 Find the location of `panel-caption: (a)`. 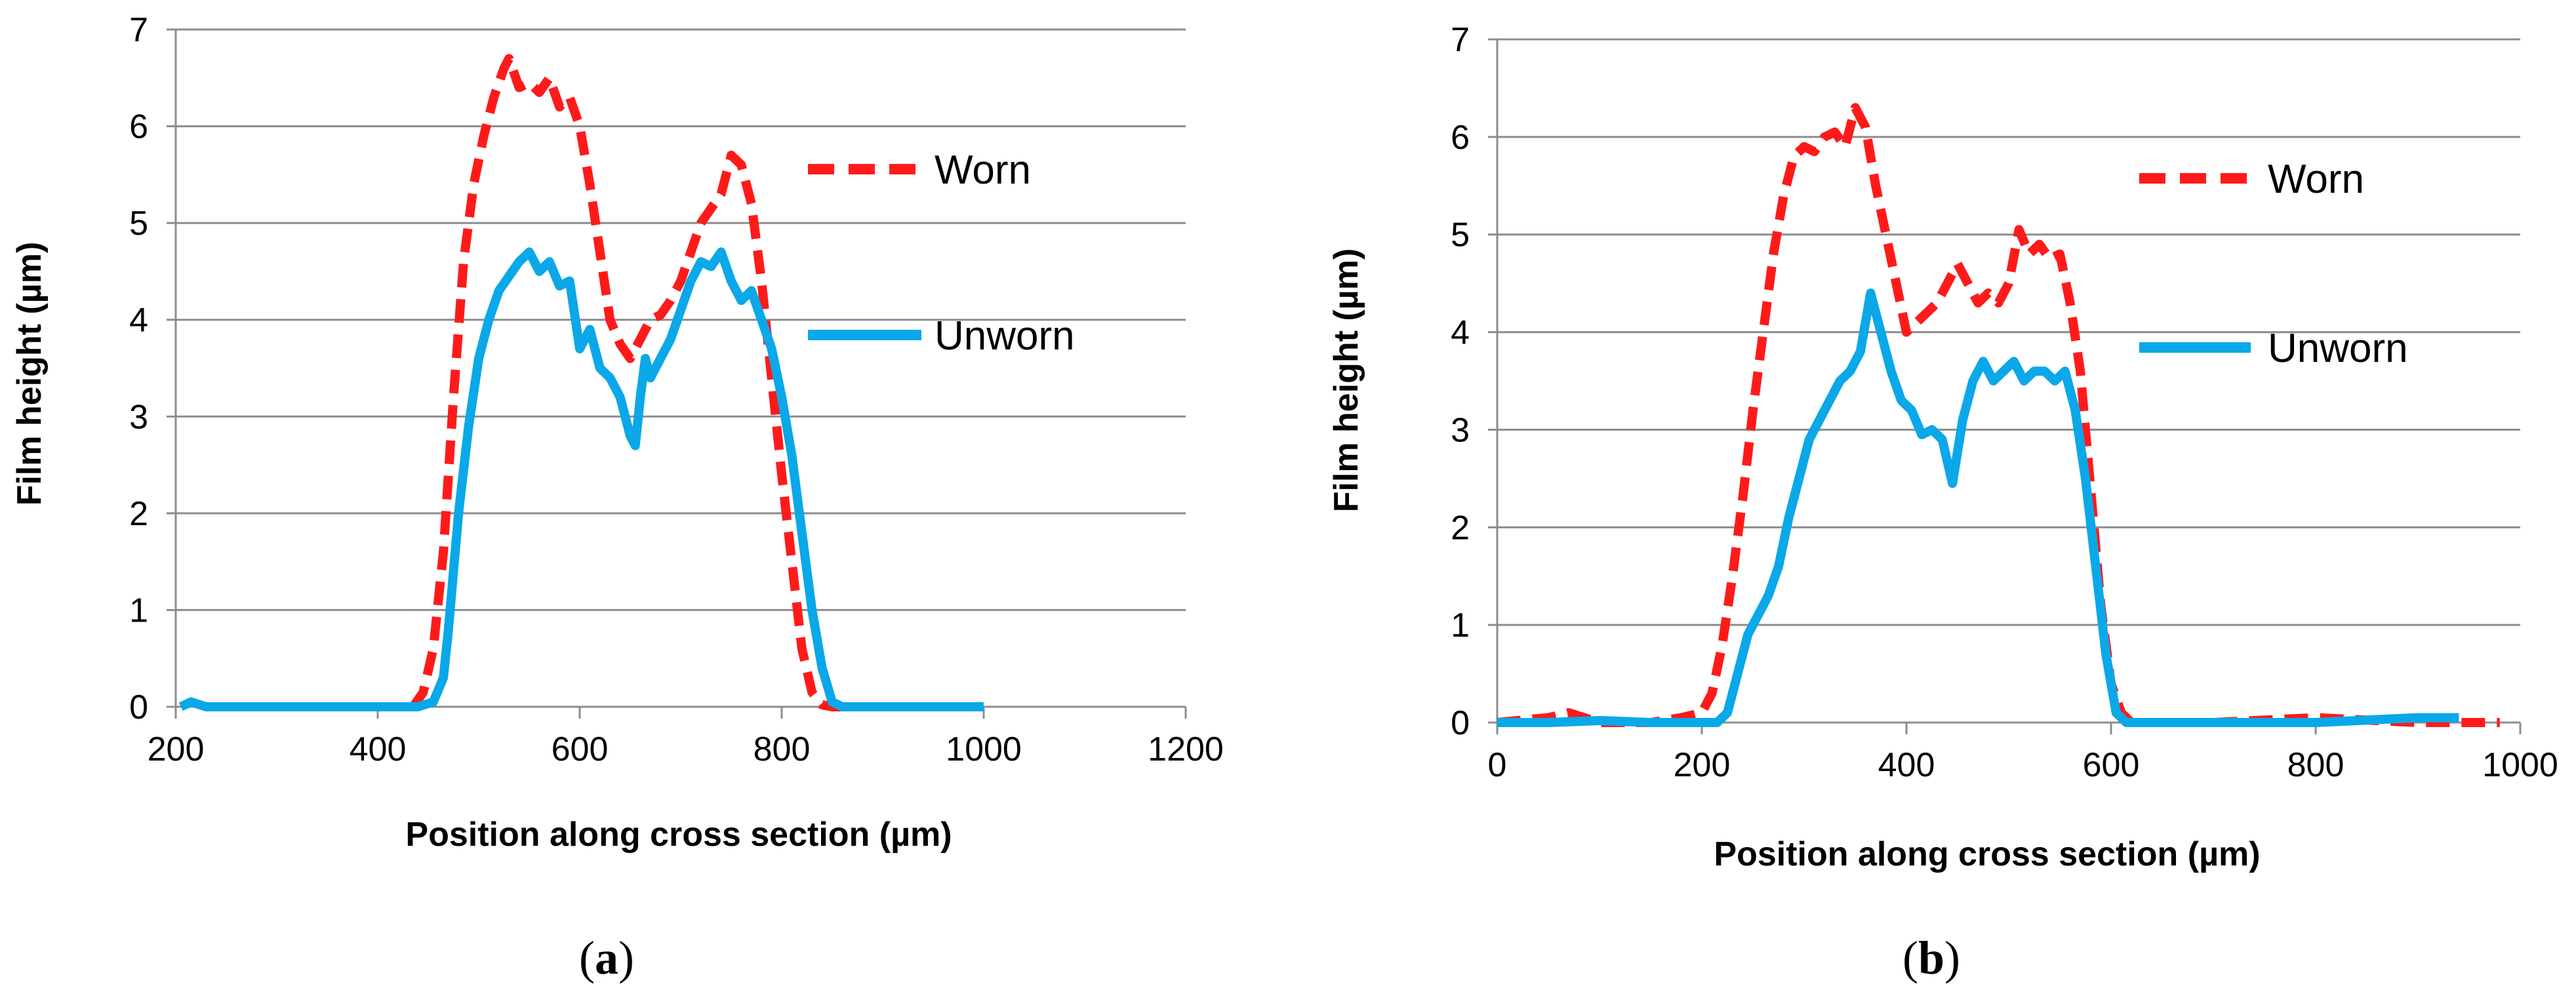

panel-caption: (a) is located at coordinates (606, 958).